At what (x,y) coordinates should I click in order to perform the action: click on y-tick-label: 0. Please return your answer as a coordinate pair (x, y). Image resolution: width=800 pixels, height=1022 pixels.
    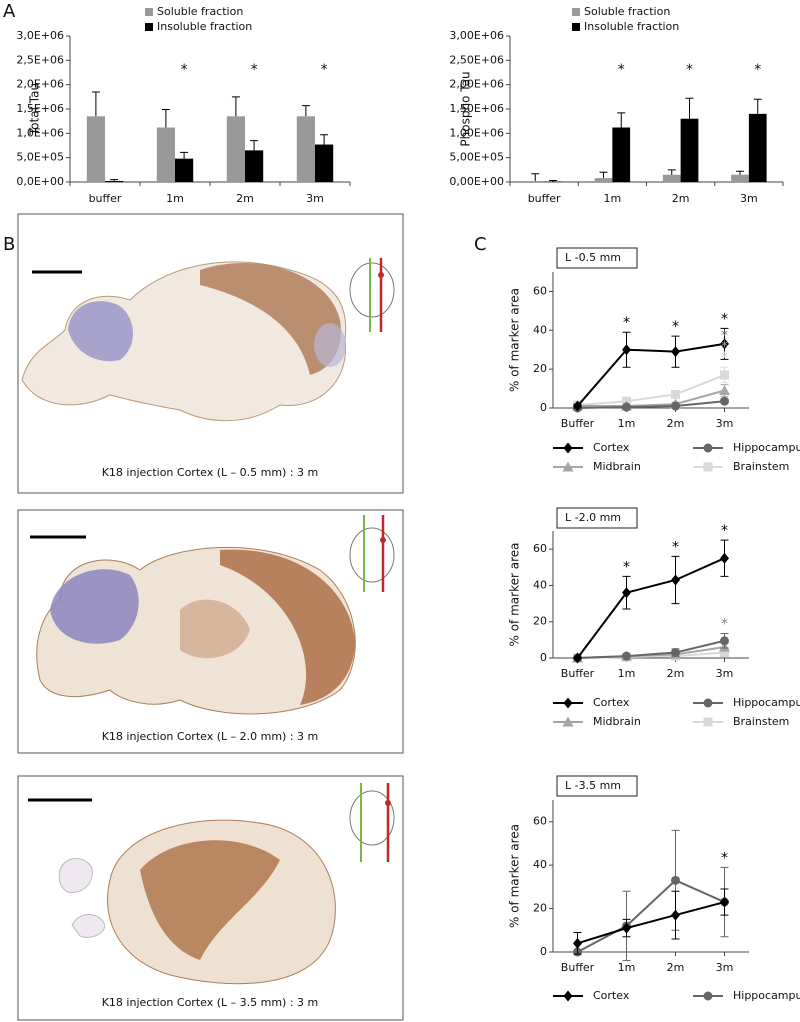
    Looking at the image, I should click on (543, 407).